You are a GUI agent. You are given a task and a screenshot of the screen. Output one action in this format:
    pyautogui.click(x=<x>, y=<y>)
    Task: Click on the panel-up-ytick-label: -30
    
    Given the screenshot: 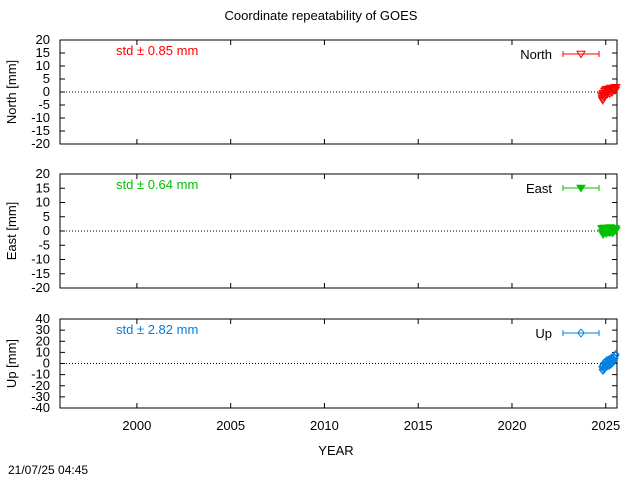 What is the action you would take?
    pyautogui.click(x=40, y=396)
    